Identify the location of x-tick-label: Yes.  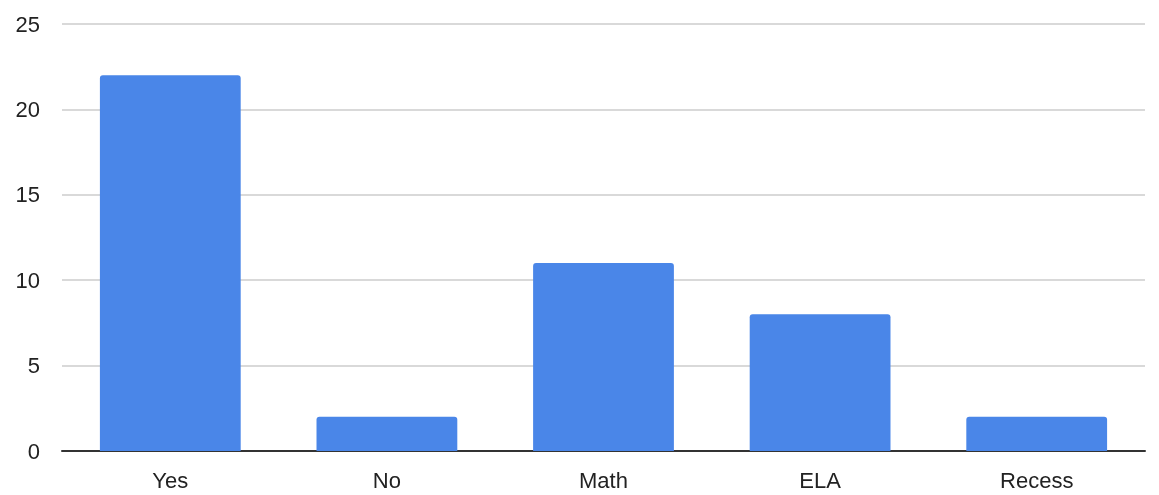
(170, 480).